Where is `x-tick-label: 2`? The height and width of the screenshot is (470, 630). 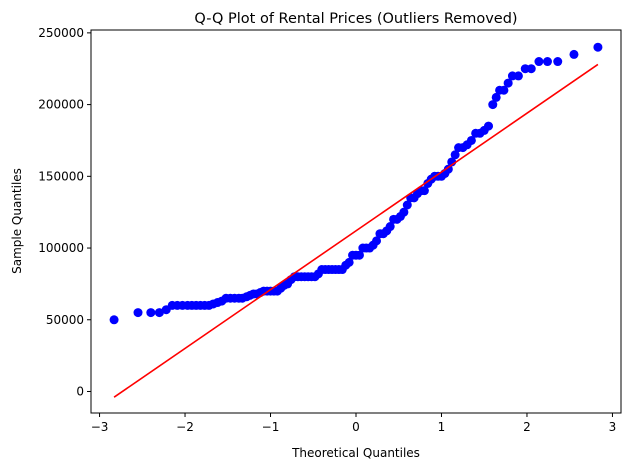
x-tick-label: 2 is located at coordinates (527, 427).